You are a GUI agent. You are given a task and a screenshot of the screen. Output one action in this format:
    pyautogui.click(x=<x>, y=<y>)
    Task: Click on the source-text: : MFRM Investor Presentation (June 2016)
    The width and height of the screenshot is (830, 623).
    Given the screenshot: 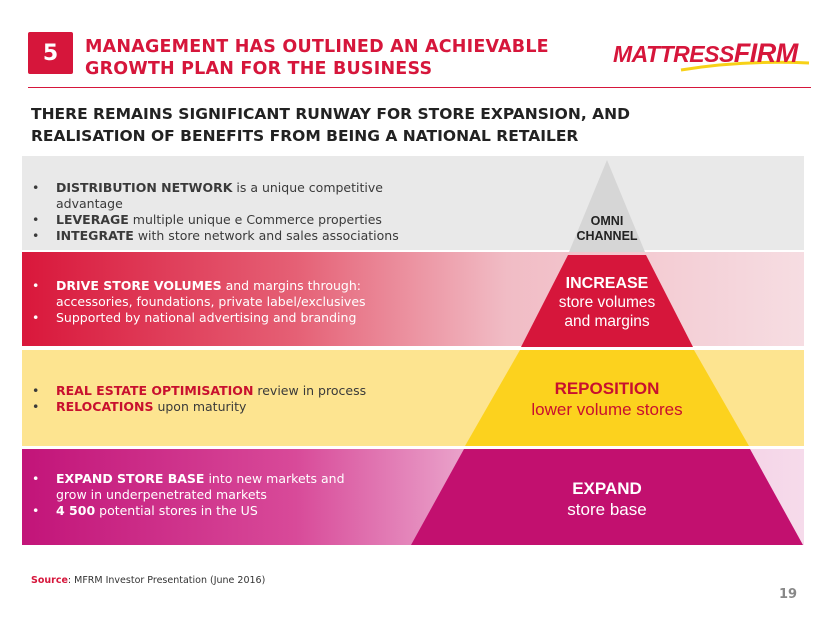 What is the action you would take?
    pyautogui.click(x=166, y=580)
    